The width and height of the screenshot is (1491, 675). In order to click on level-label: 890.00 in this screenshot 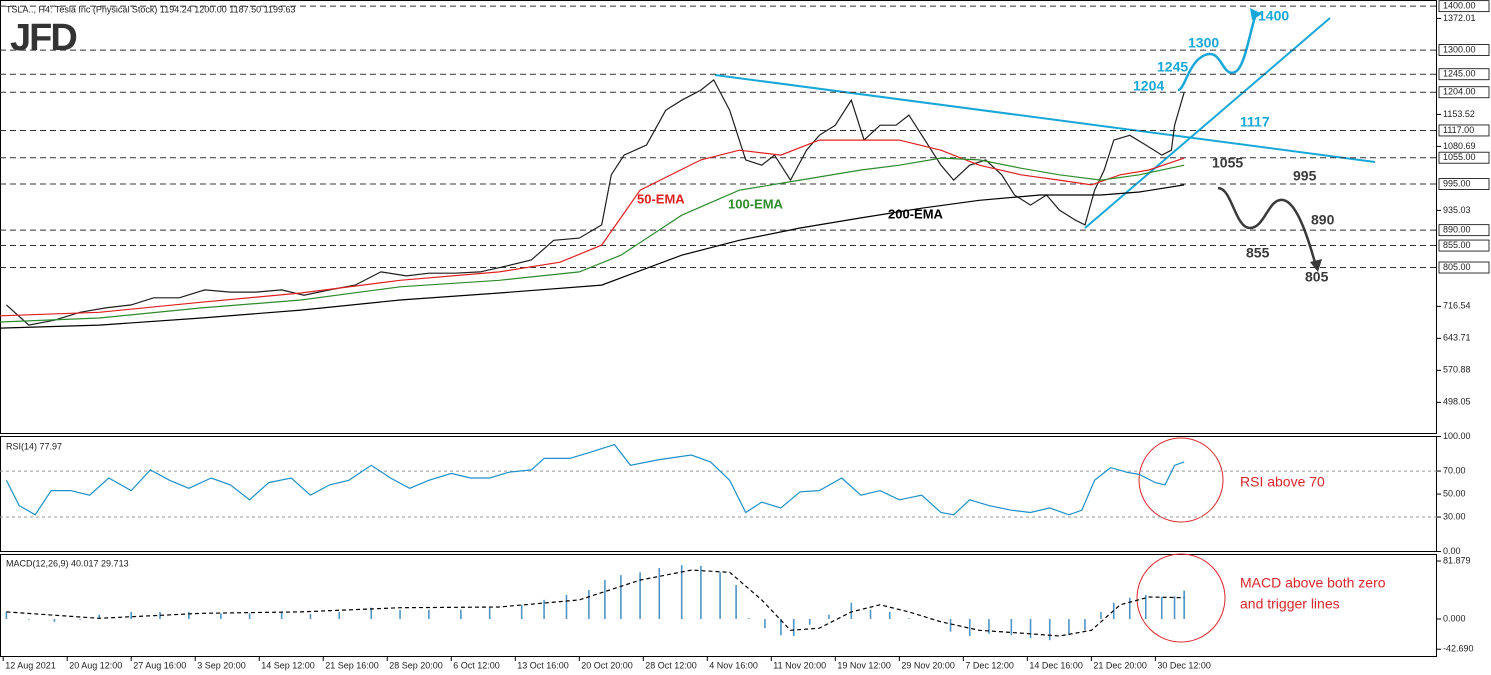, I will do `click(1457, 230)`.